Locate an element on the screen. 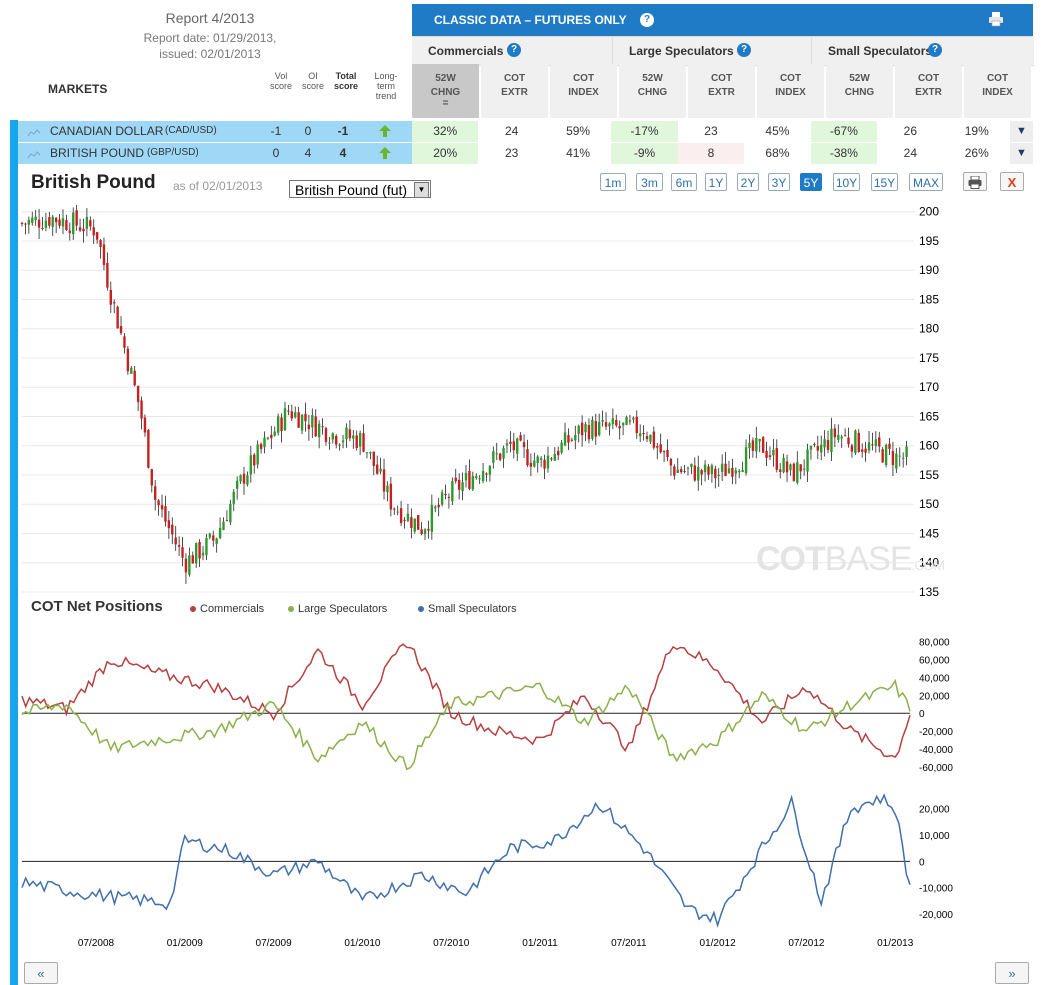 The image size is (1041, 985). subheader-6: 52W CHNG is located at coordinates (859, 91).